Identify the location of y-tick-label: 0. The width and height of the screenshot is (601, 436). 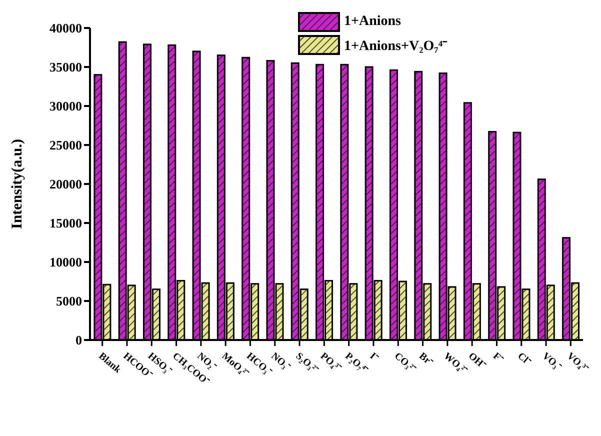
(79, 340).